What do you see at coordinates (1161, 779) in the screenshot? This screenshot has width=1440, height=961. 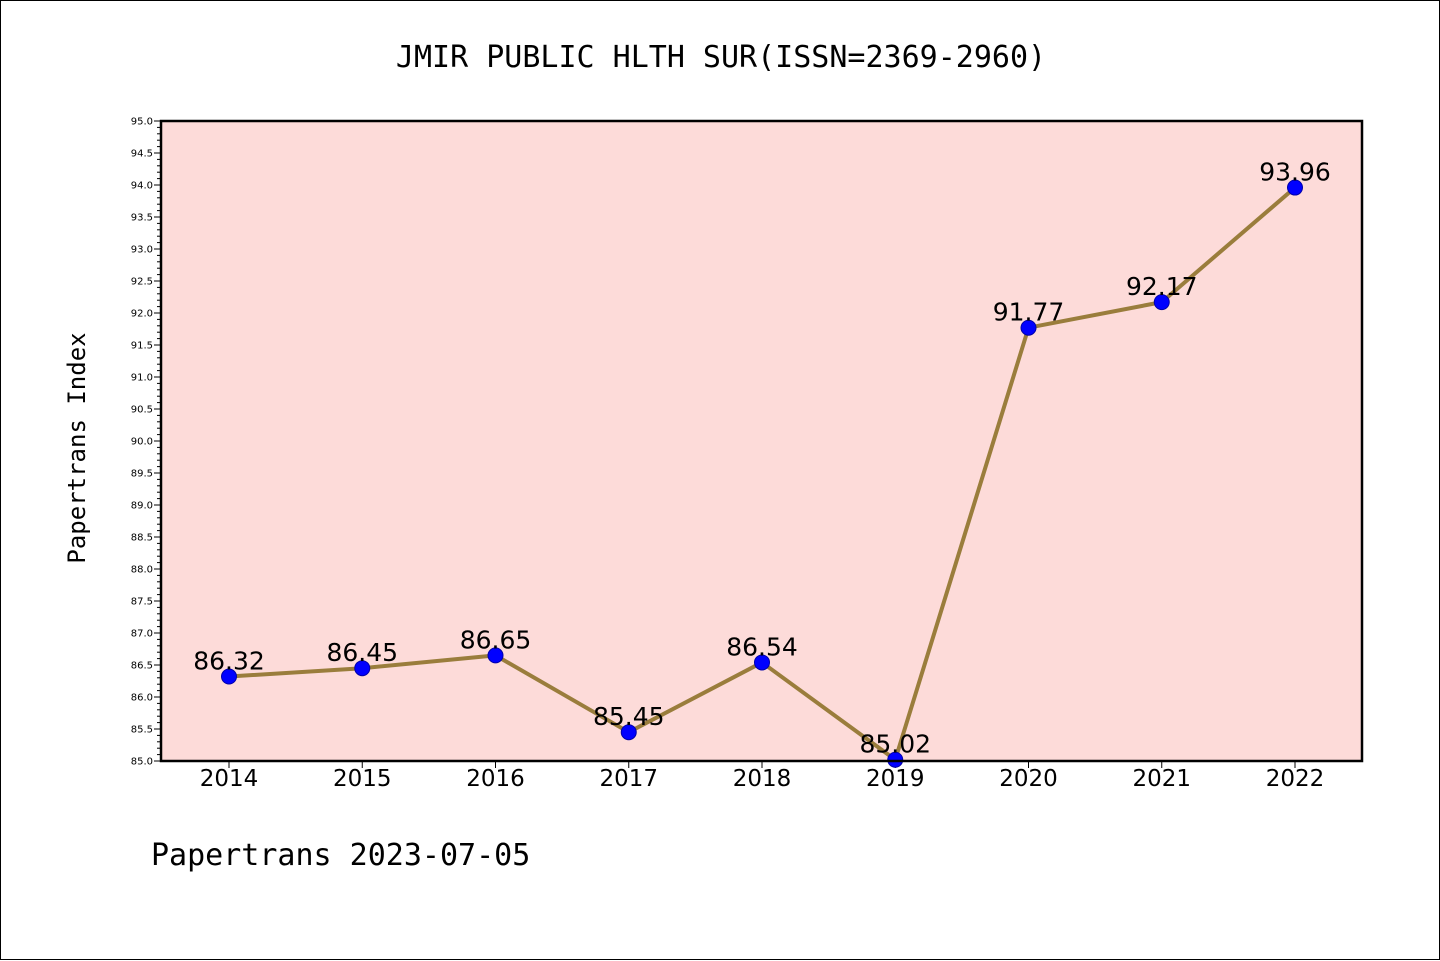 I see `x-tick-label: 2021` at bounding box center [1161, 779].